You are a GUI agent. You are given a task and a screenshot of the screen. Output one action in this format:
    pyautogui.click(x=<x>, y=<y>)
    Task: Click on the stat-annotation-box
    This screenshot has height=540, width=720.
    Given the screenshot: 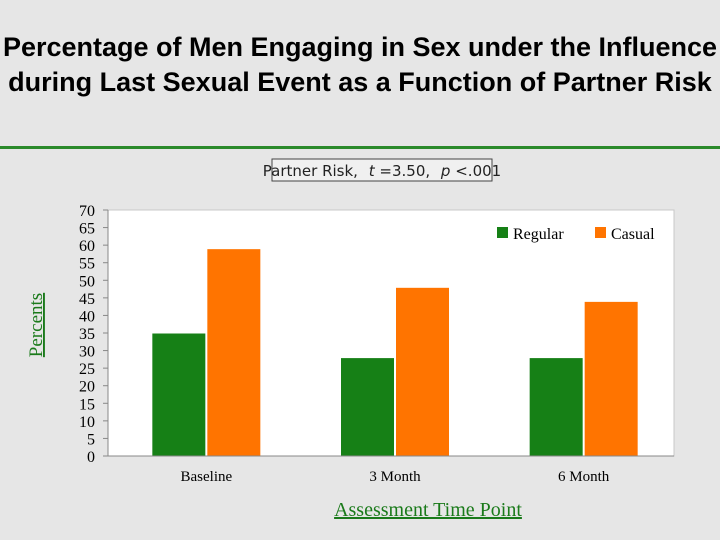 What is the action you would take?
    pyautogui.click(x=382, y=170)
    